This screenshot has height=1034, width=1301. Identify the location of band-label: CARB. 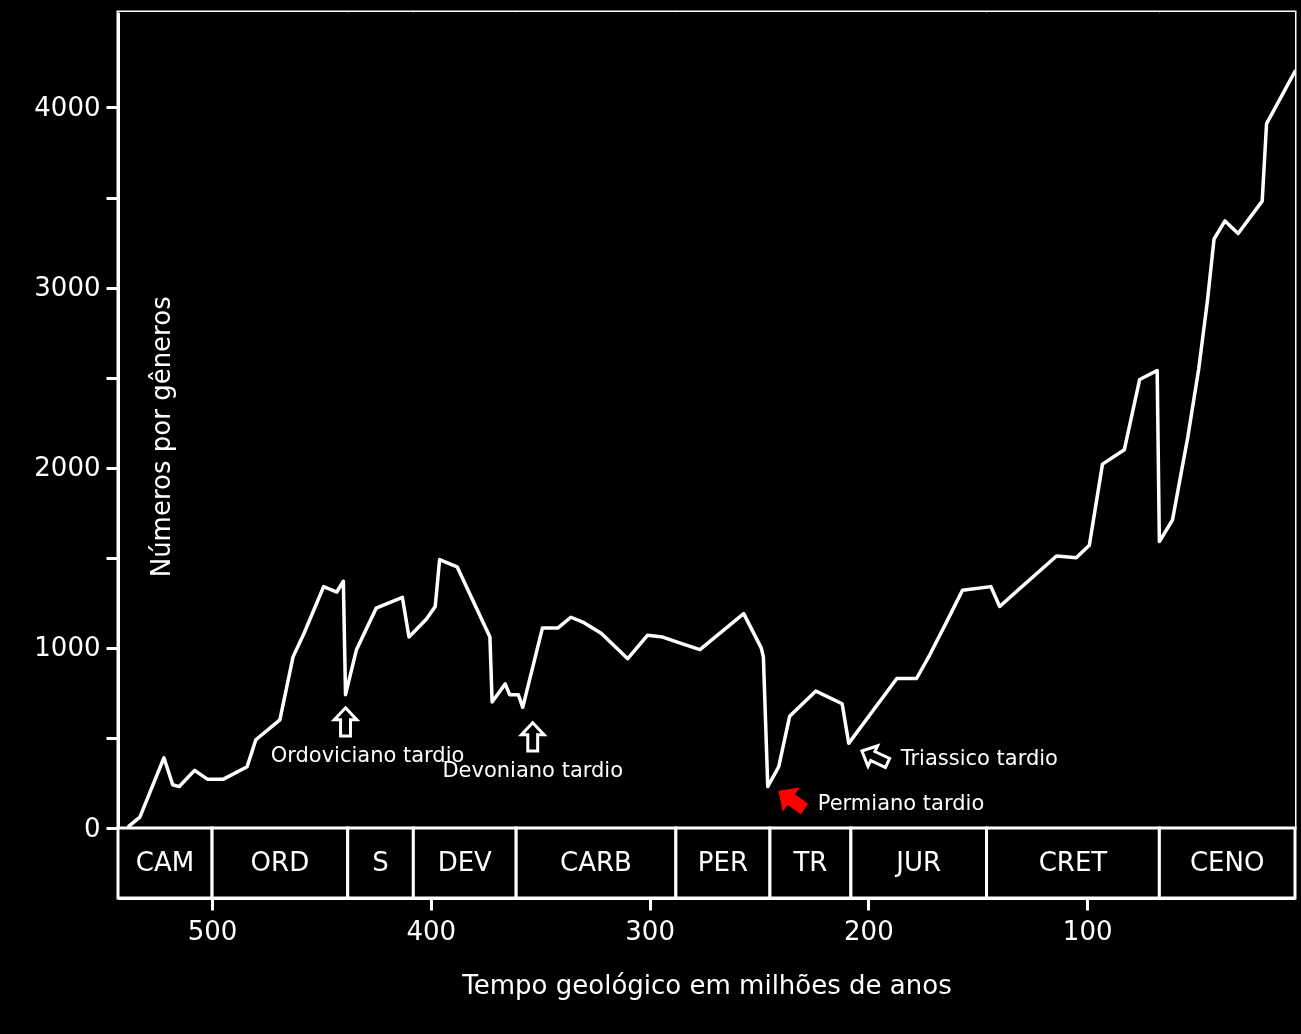
(596, 862).